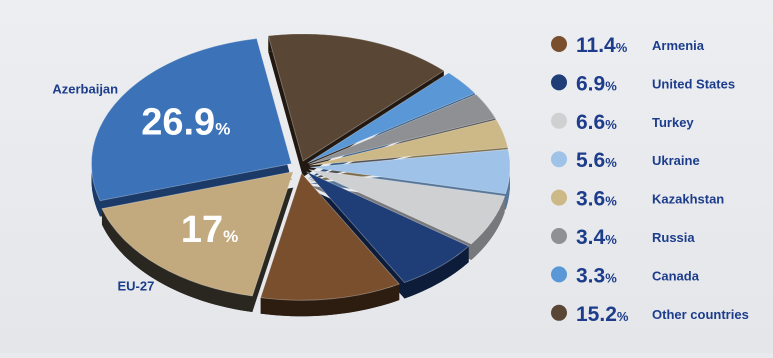 The width and height of the screenshot is (773, 358). I want to click on legend-swatch-kazakhstan, so click(559, 197).